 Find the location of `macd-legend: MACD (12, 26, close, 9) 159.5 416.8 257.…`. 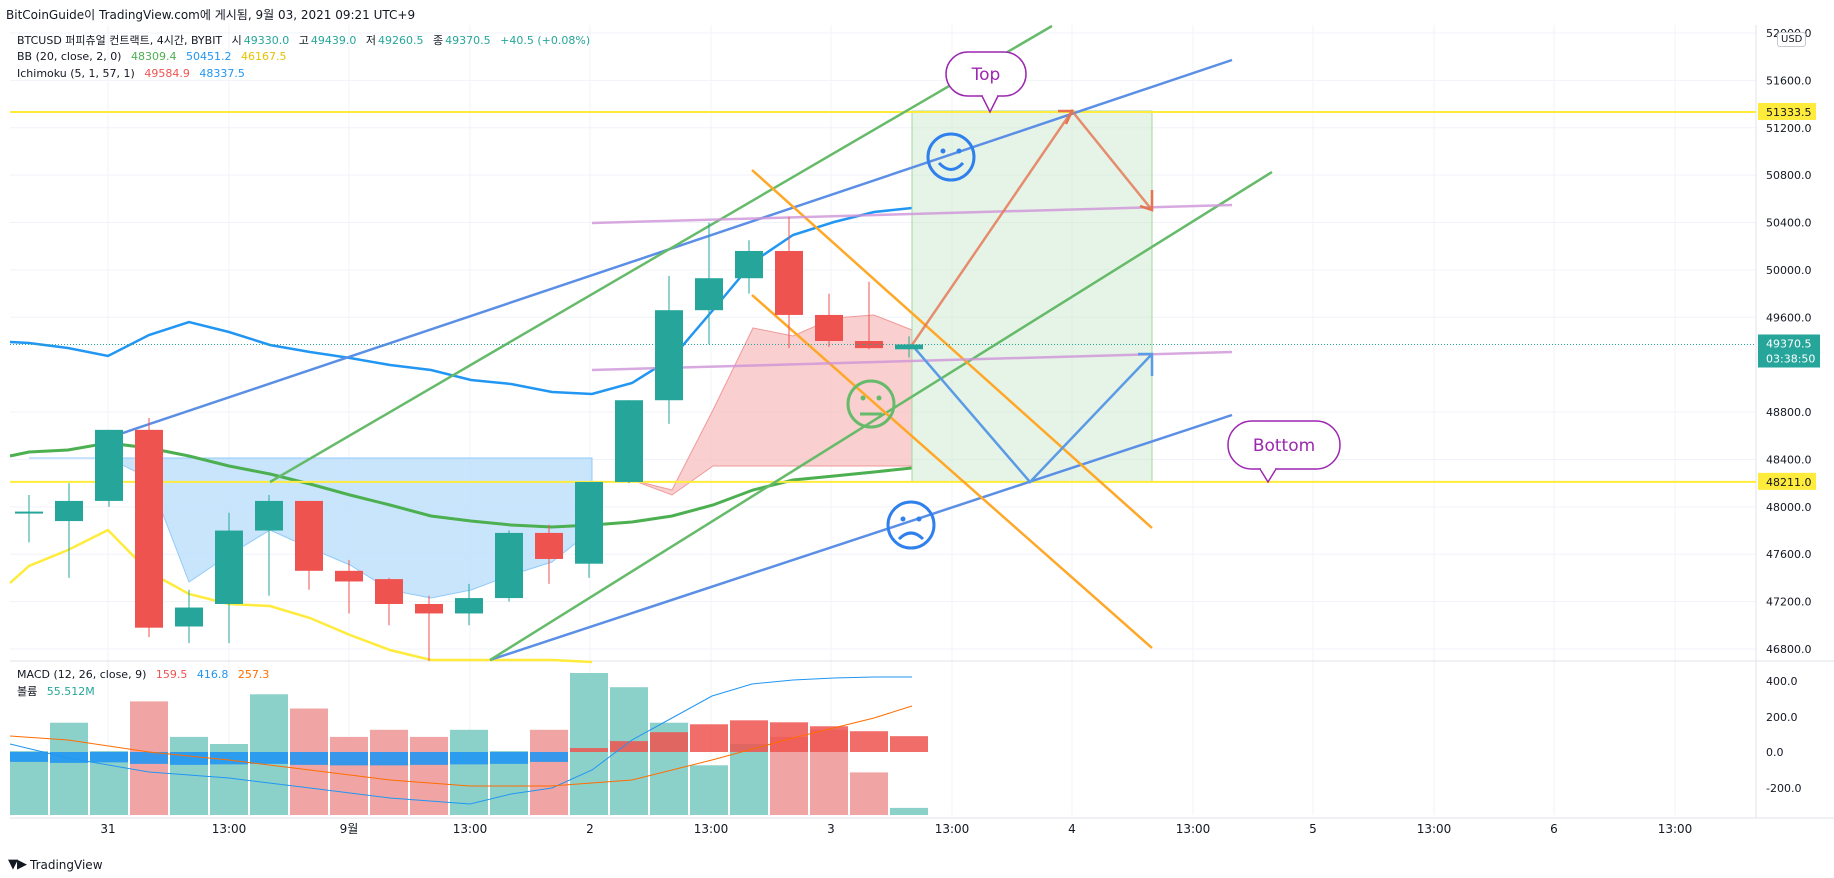

macd-legend: MACD (12, 26, close, 9) 159.5 416.8 257.… is located at coordinates (146, 675).